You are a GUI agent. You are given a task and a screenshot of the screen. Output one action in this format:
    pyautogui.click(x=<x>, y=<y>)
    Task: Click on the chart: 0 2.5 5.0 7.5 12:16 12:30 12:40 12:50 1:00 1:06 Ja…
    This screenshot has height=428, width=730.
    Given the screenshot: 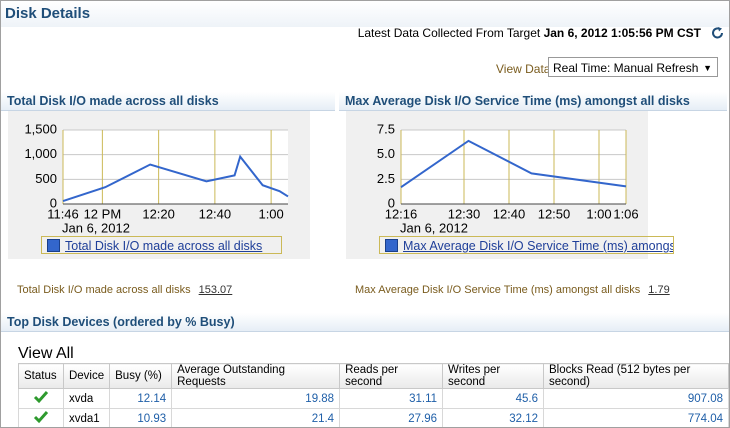 What is the action you would take?
    pyautogui.click(x=497, y=185)
    